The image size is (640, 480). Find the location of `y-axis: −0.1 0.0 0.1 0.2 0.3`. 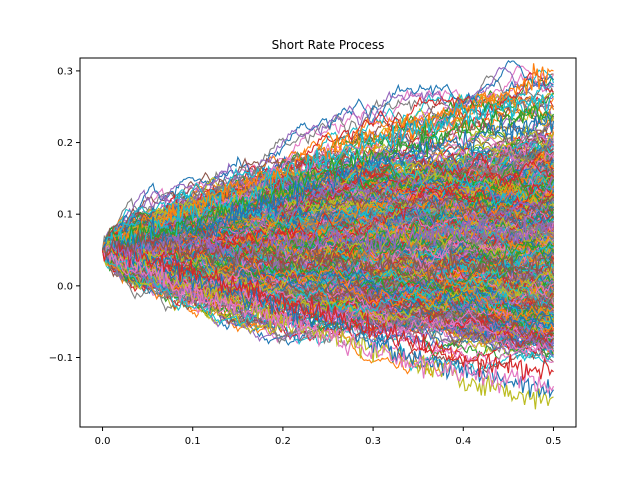

y-axis: −0.1 0.0 0.1 0.2 0.3 is located at coordinates (64, 215).